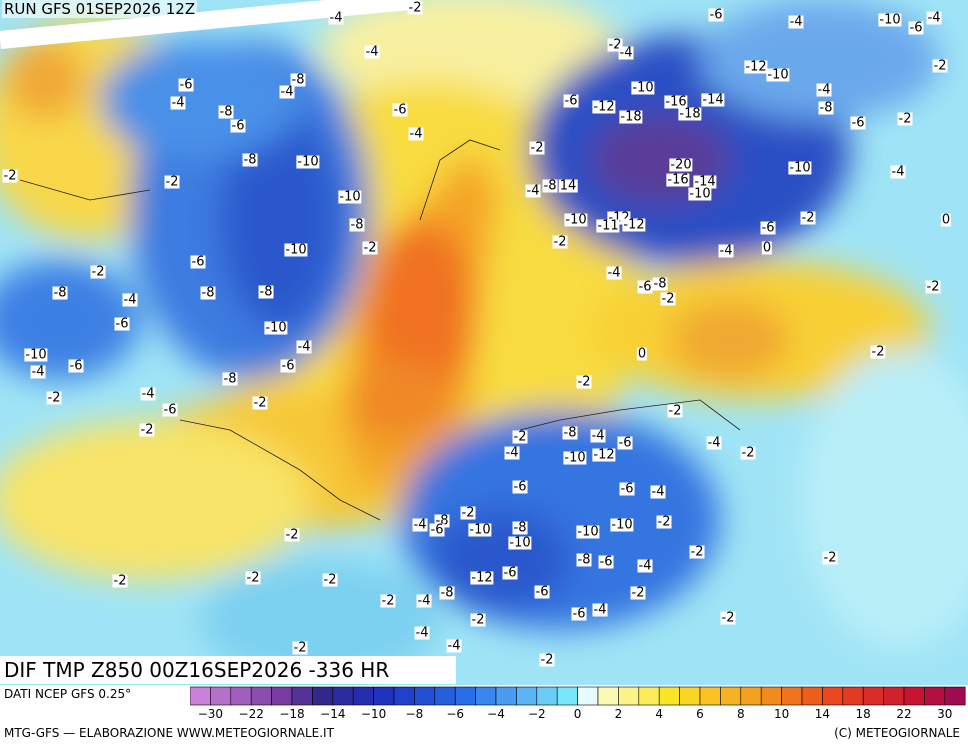 The image size is (968, 745). What do you see at coordinates (904, 714) in the screenshot?
I see `colorbar-tick-label: 22` at bounding box center [904, 714].